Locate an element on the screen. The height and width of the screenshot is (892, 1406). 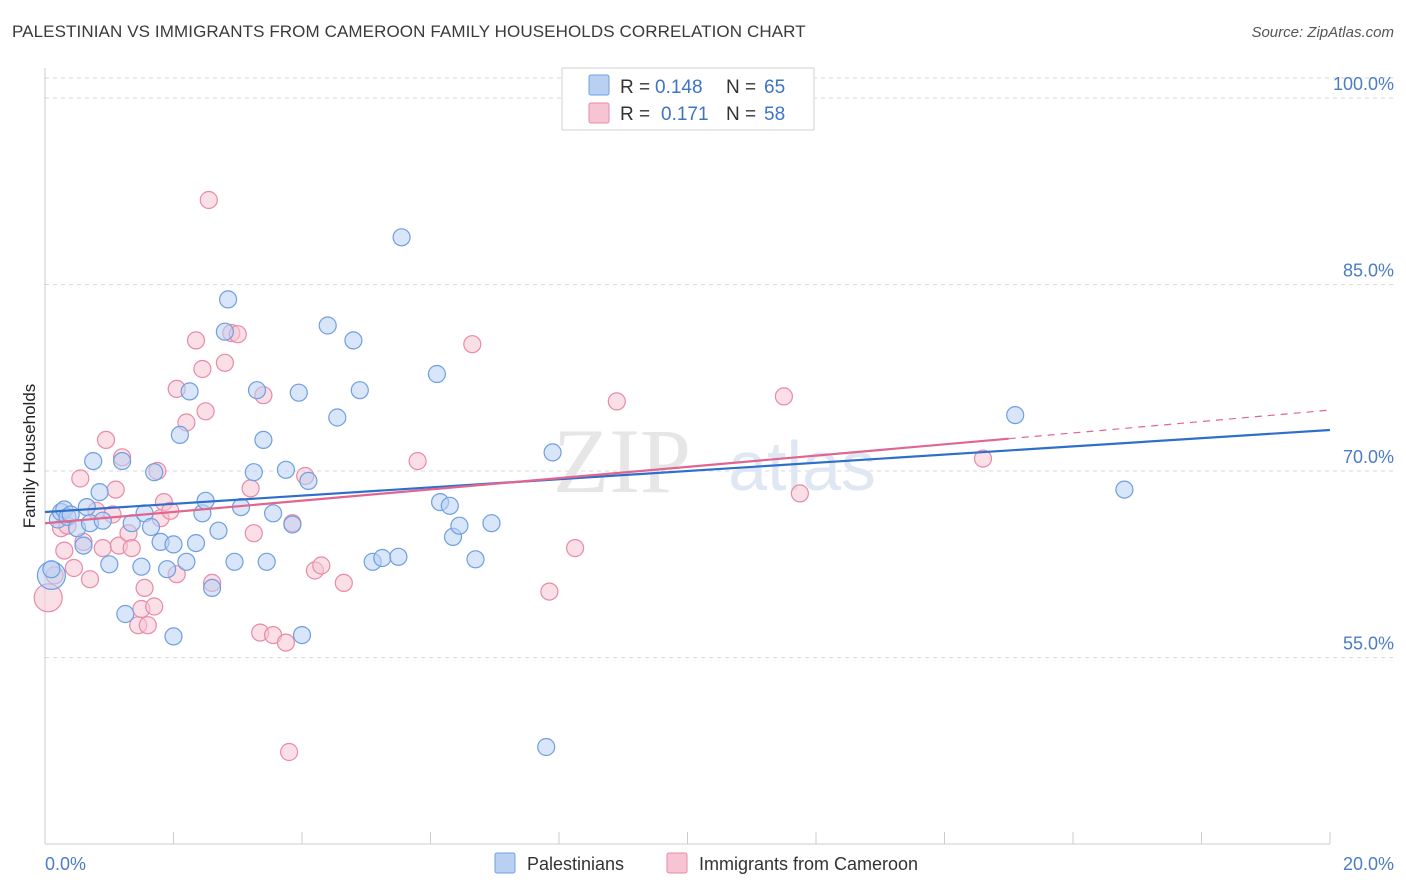
bottom-legend-cameroon: Immigrants from Cameroon is located at coordinates (808, 864).